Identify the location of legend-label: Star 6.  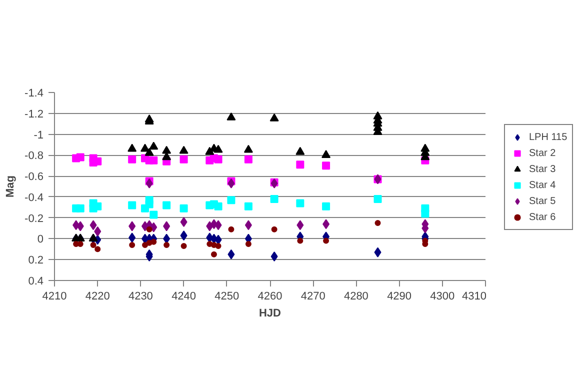
(542, 217).